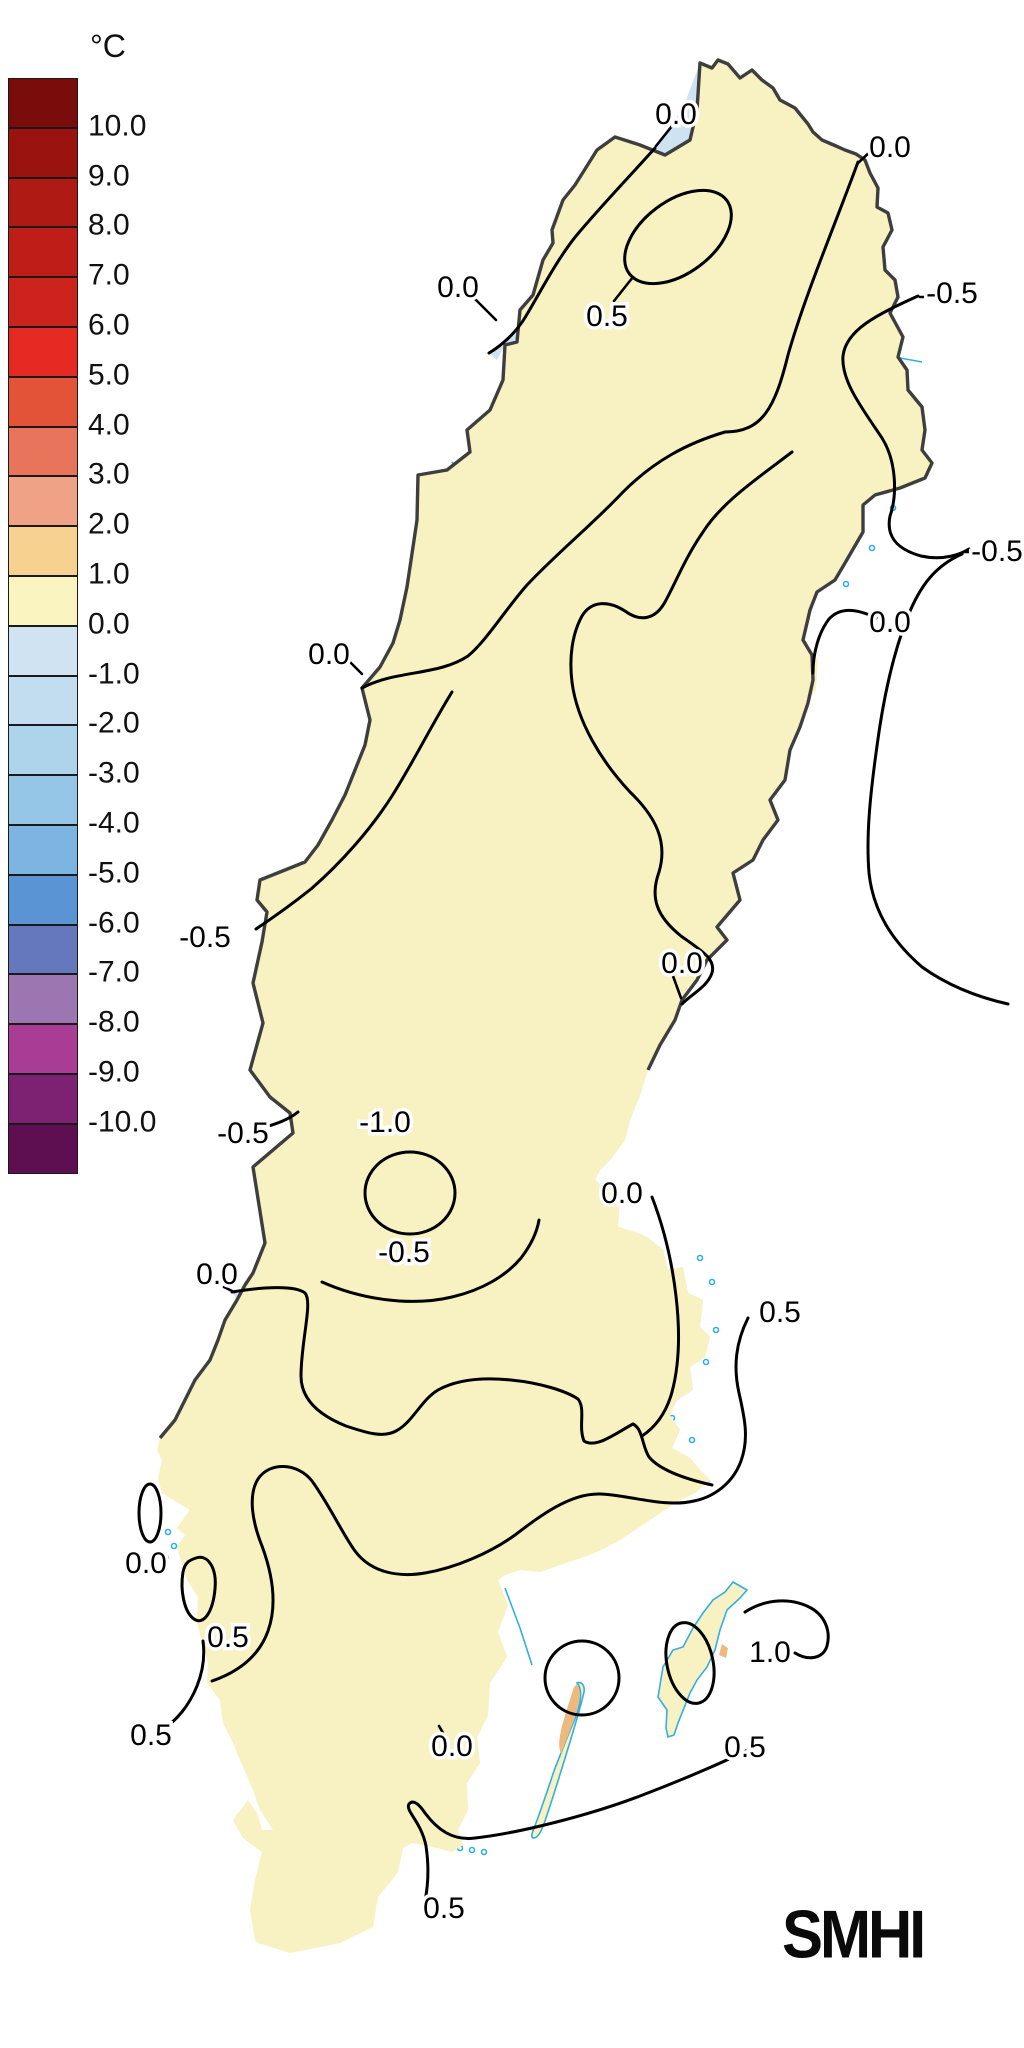 This screenshot has width=1024, height=2048. Describe the element at coordinates (109, 176) in the screenshot. I see `legend-tick-label: 9.0` at that location.